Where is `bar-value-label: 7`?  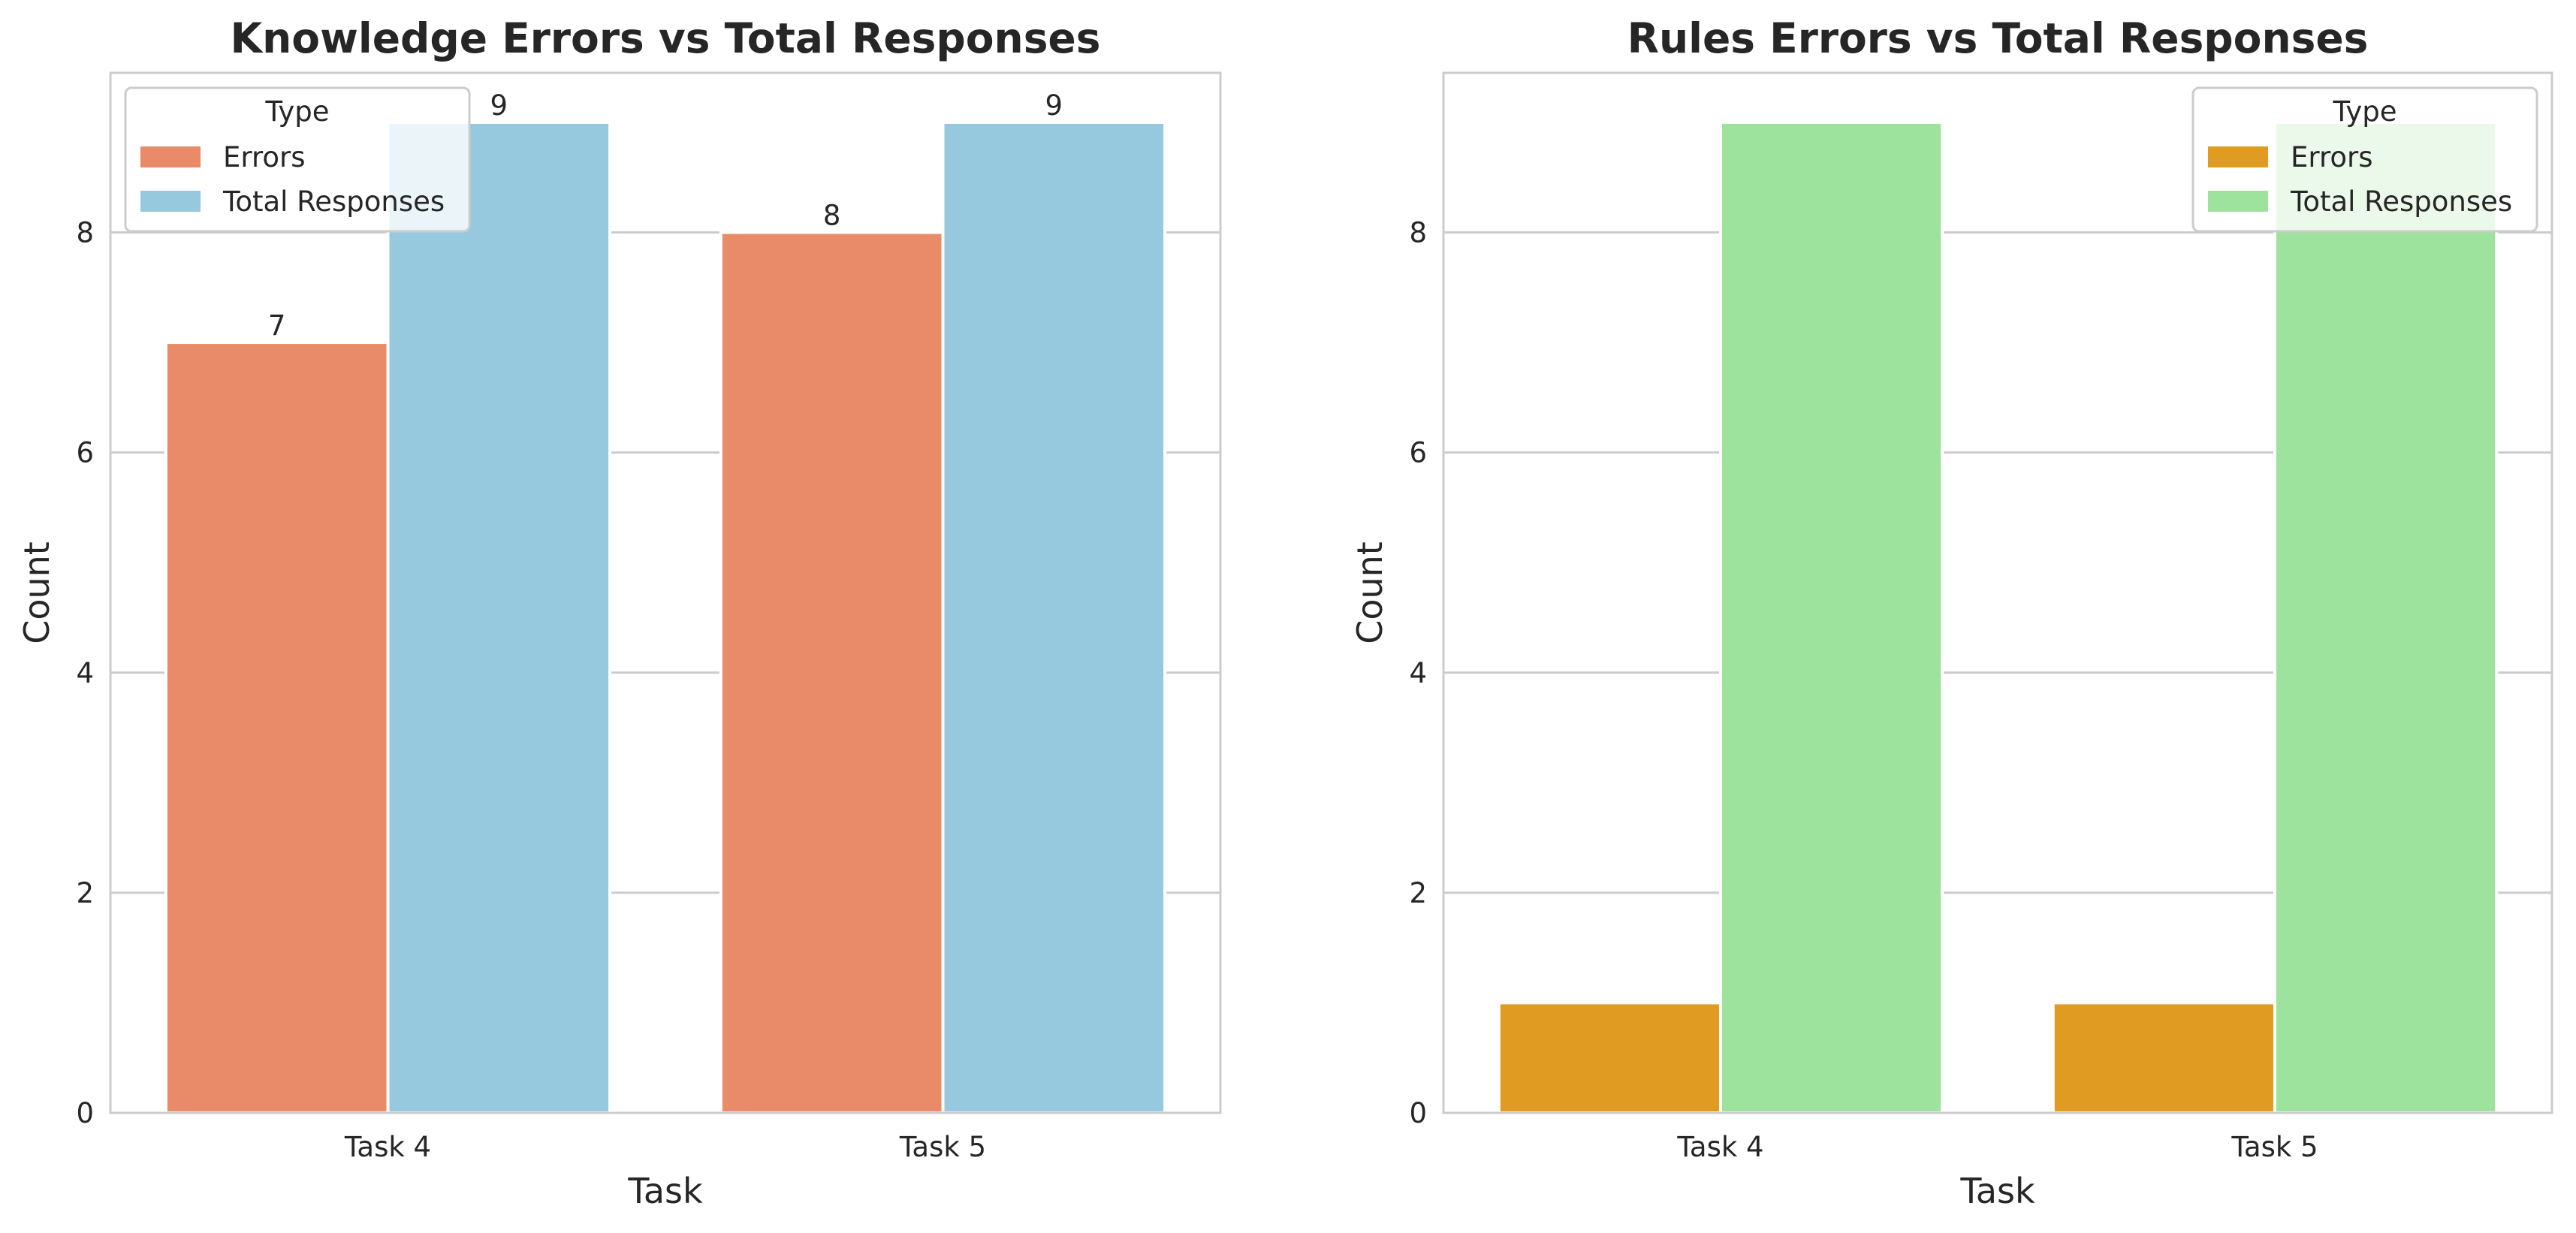
bar-value-label: 7 is located at coordinates (277, 326).